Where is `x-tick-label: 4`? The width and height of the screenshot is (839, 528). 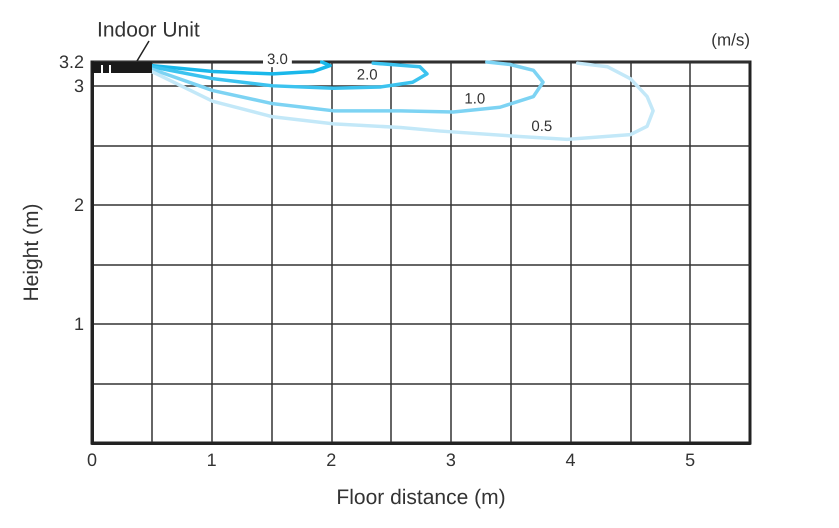
x-tick-label: 4 is located at coordinates (571, 460).